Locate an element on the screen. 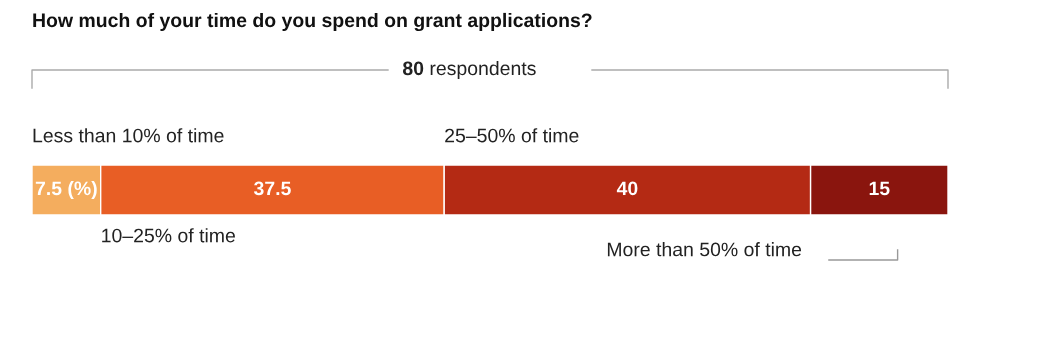 Image resolution: width=1054 pixels, height=346 pixels. series-label: More than 50% of time is located at coordinates (704, 249).